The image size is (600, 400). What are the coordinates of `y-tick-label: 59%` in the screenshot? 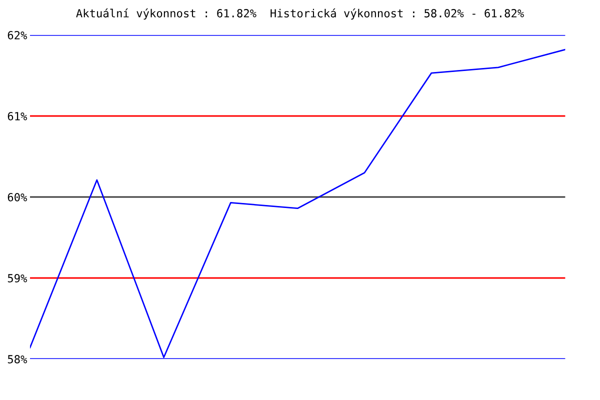 It's located at (18, 278).